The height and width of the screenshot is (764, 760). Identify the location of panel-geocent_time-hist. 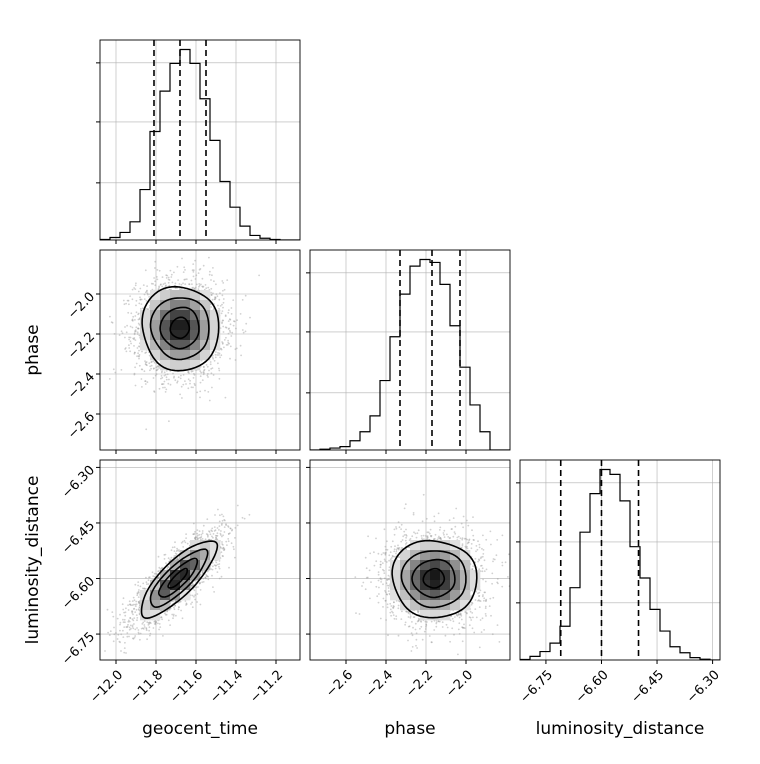
(198, 142).